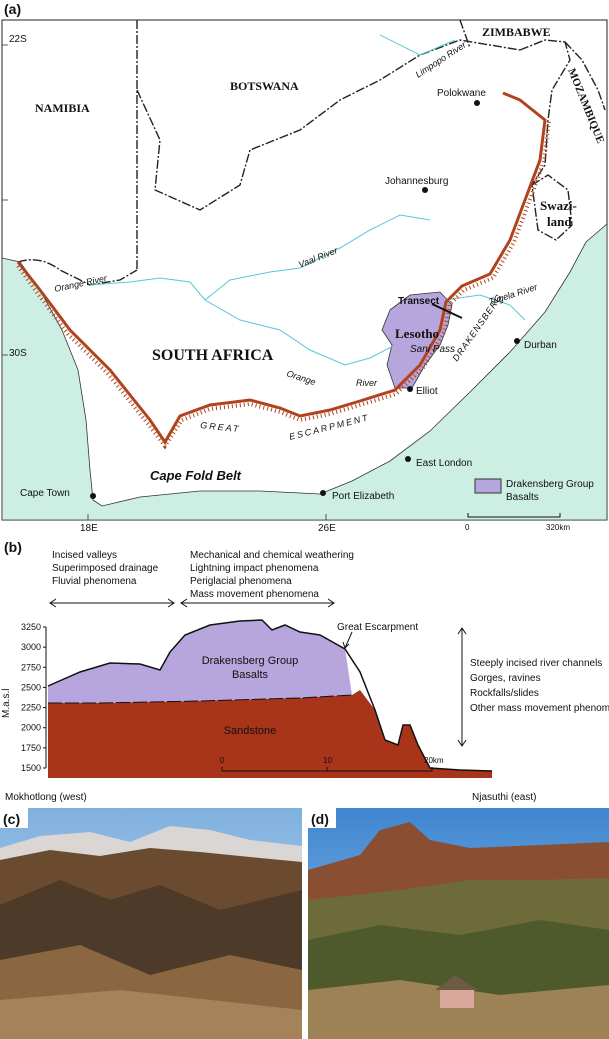  I want to click on scale-bar, so click(514, 515).